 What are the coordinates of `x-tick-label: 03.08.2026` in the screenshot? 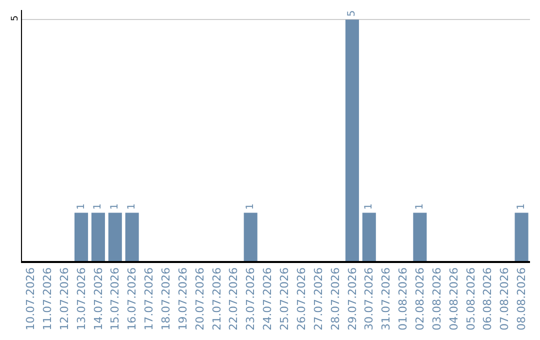 It's located at (437, 298).